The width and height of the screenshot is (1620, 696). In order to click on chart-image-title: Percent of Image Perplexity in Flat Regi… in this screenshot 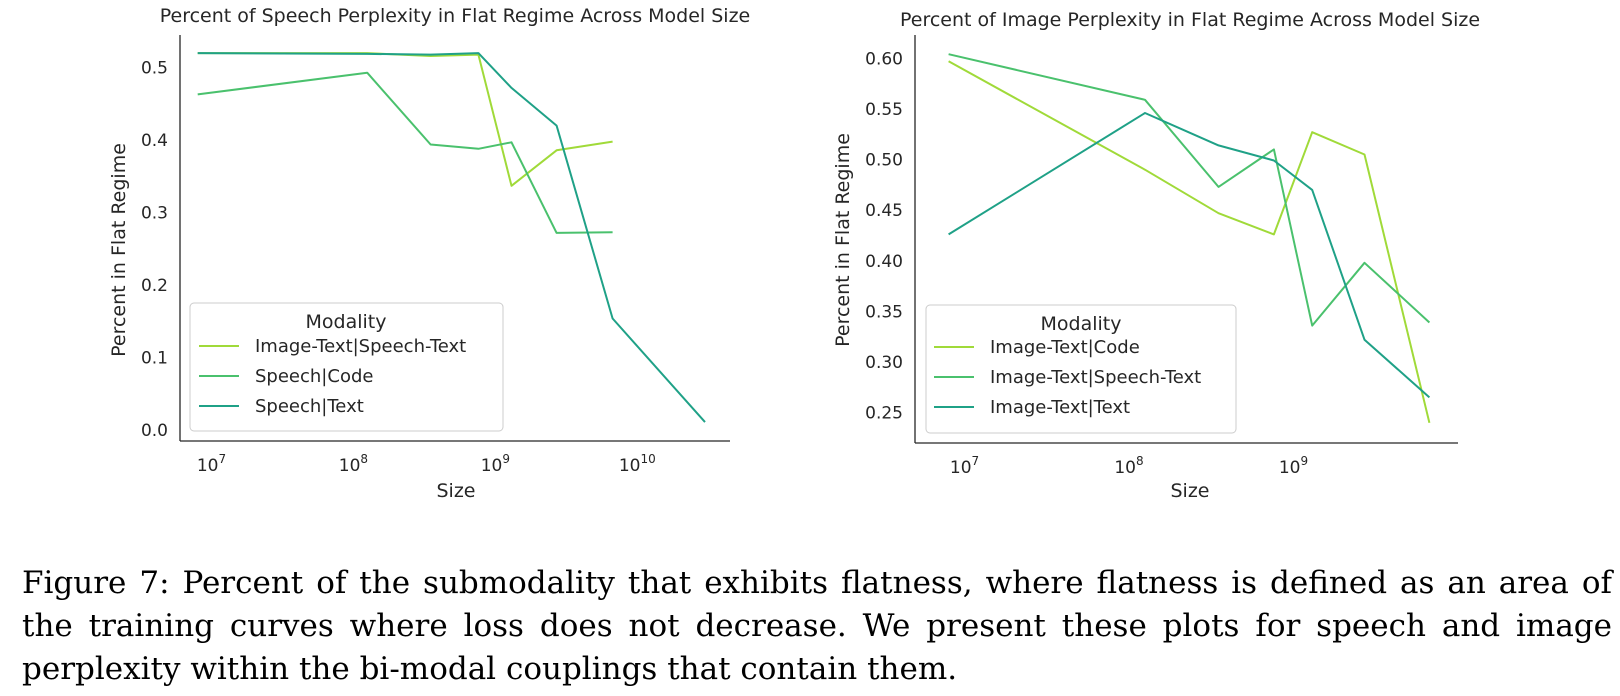, I will do `click(1190, 20)`.